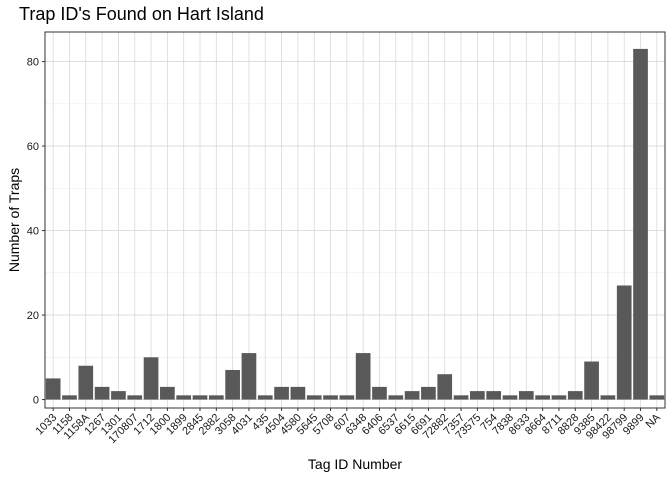  What do you see at coordinates (14, 220) in the screenshot?
I see `y-axis-title: Number of Traps` at bounding box center [14, 220].